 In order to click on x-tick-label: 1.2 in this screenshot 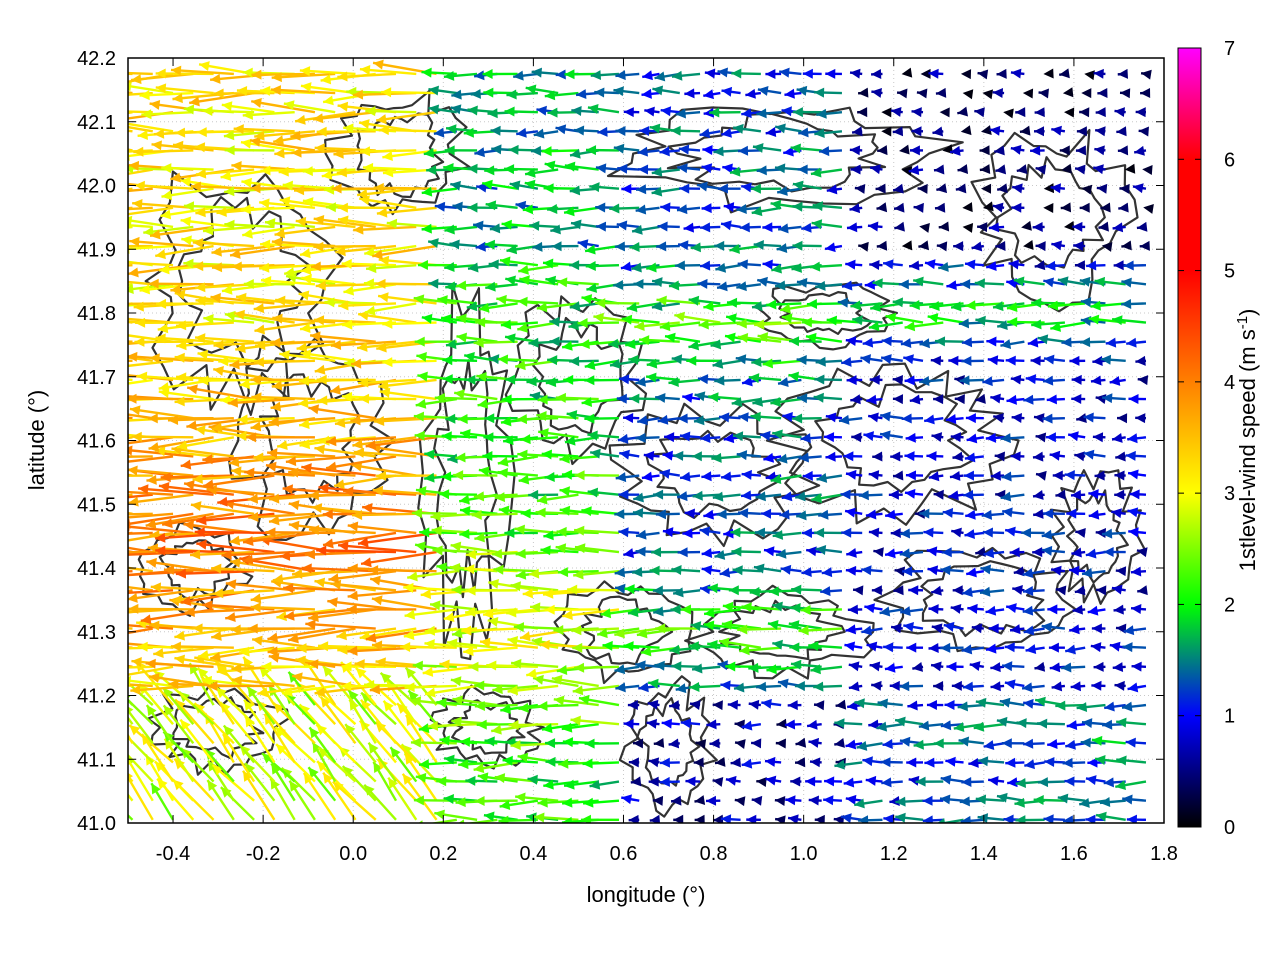, I will do `click(894, 854)`.